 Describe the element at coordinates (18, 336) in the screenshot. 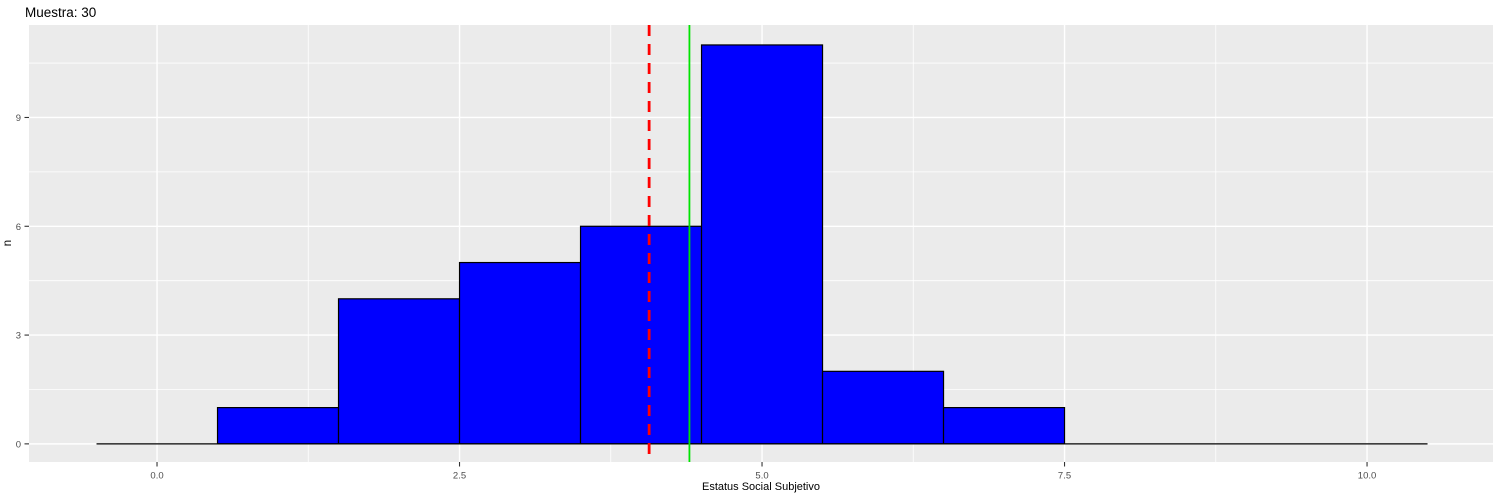

I see `y-tick-label: 3` at that location.